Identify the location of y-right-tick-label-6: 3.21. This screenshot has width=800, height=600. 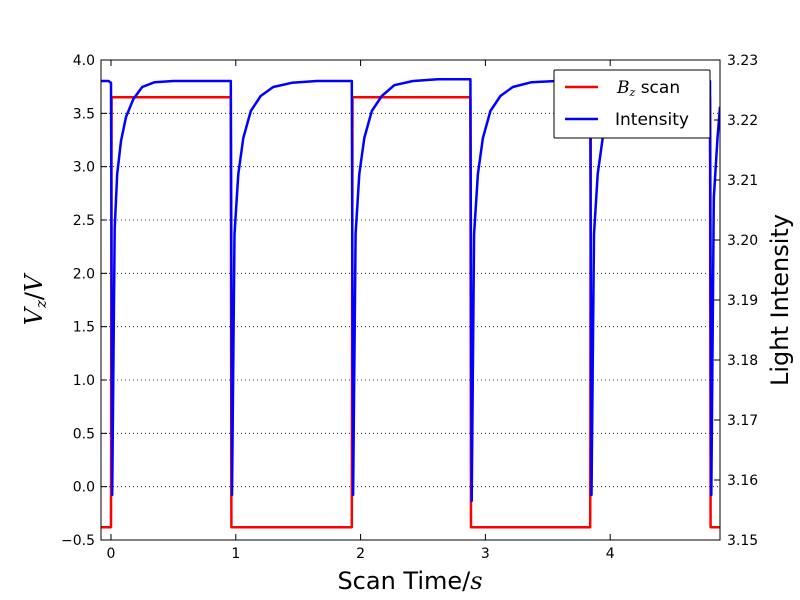
(742, 181).